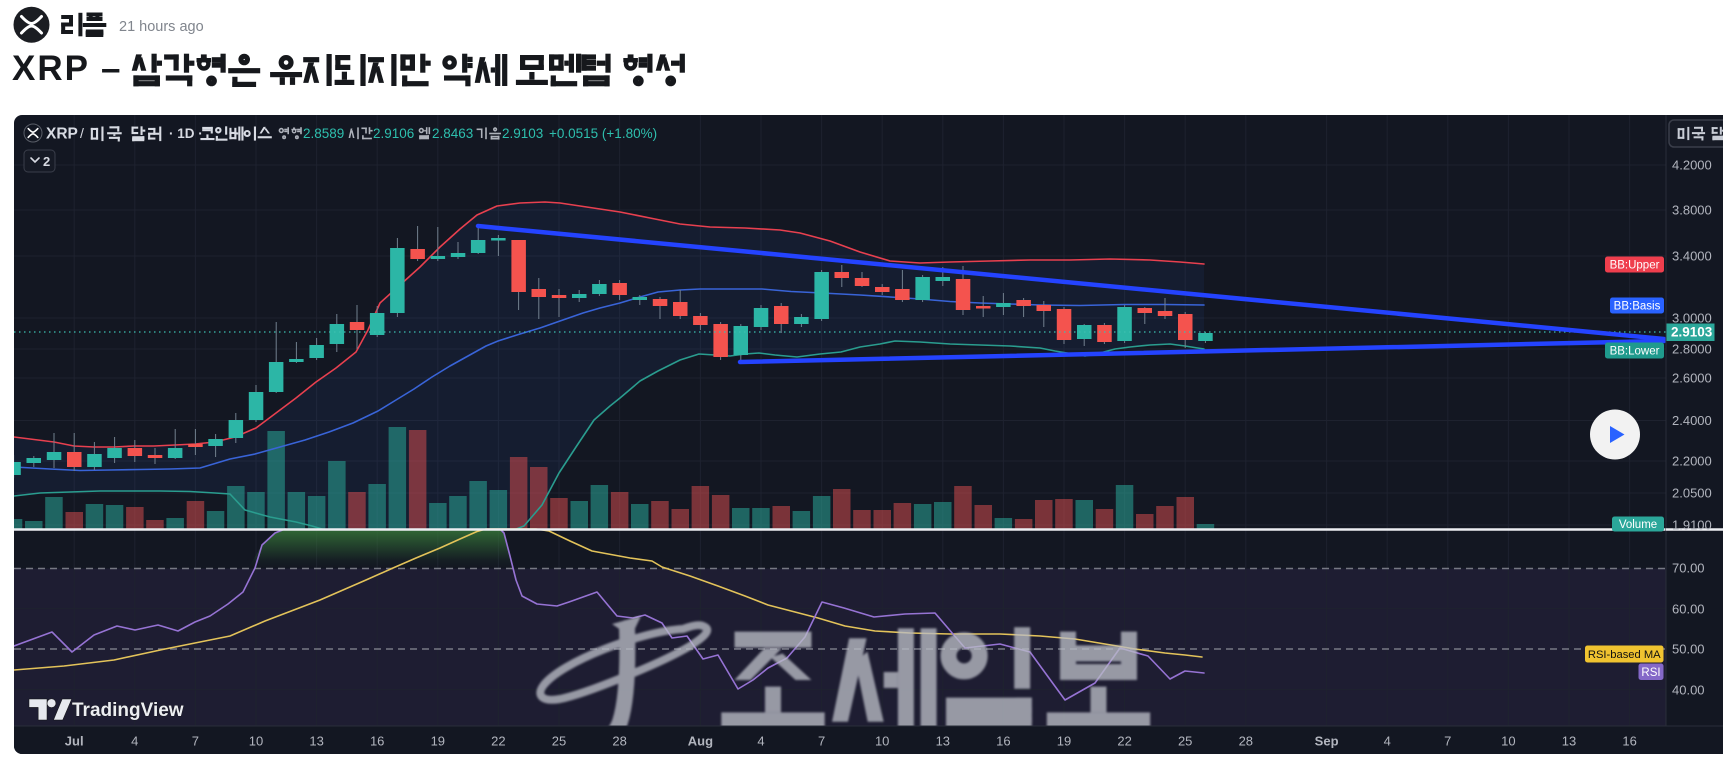  Describe the element at coordinates (452, 133) in the screenshot. I see `svg-text: 2.8463` at that location.